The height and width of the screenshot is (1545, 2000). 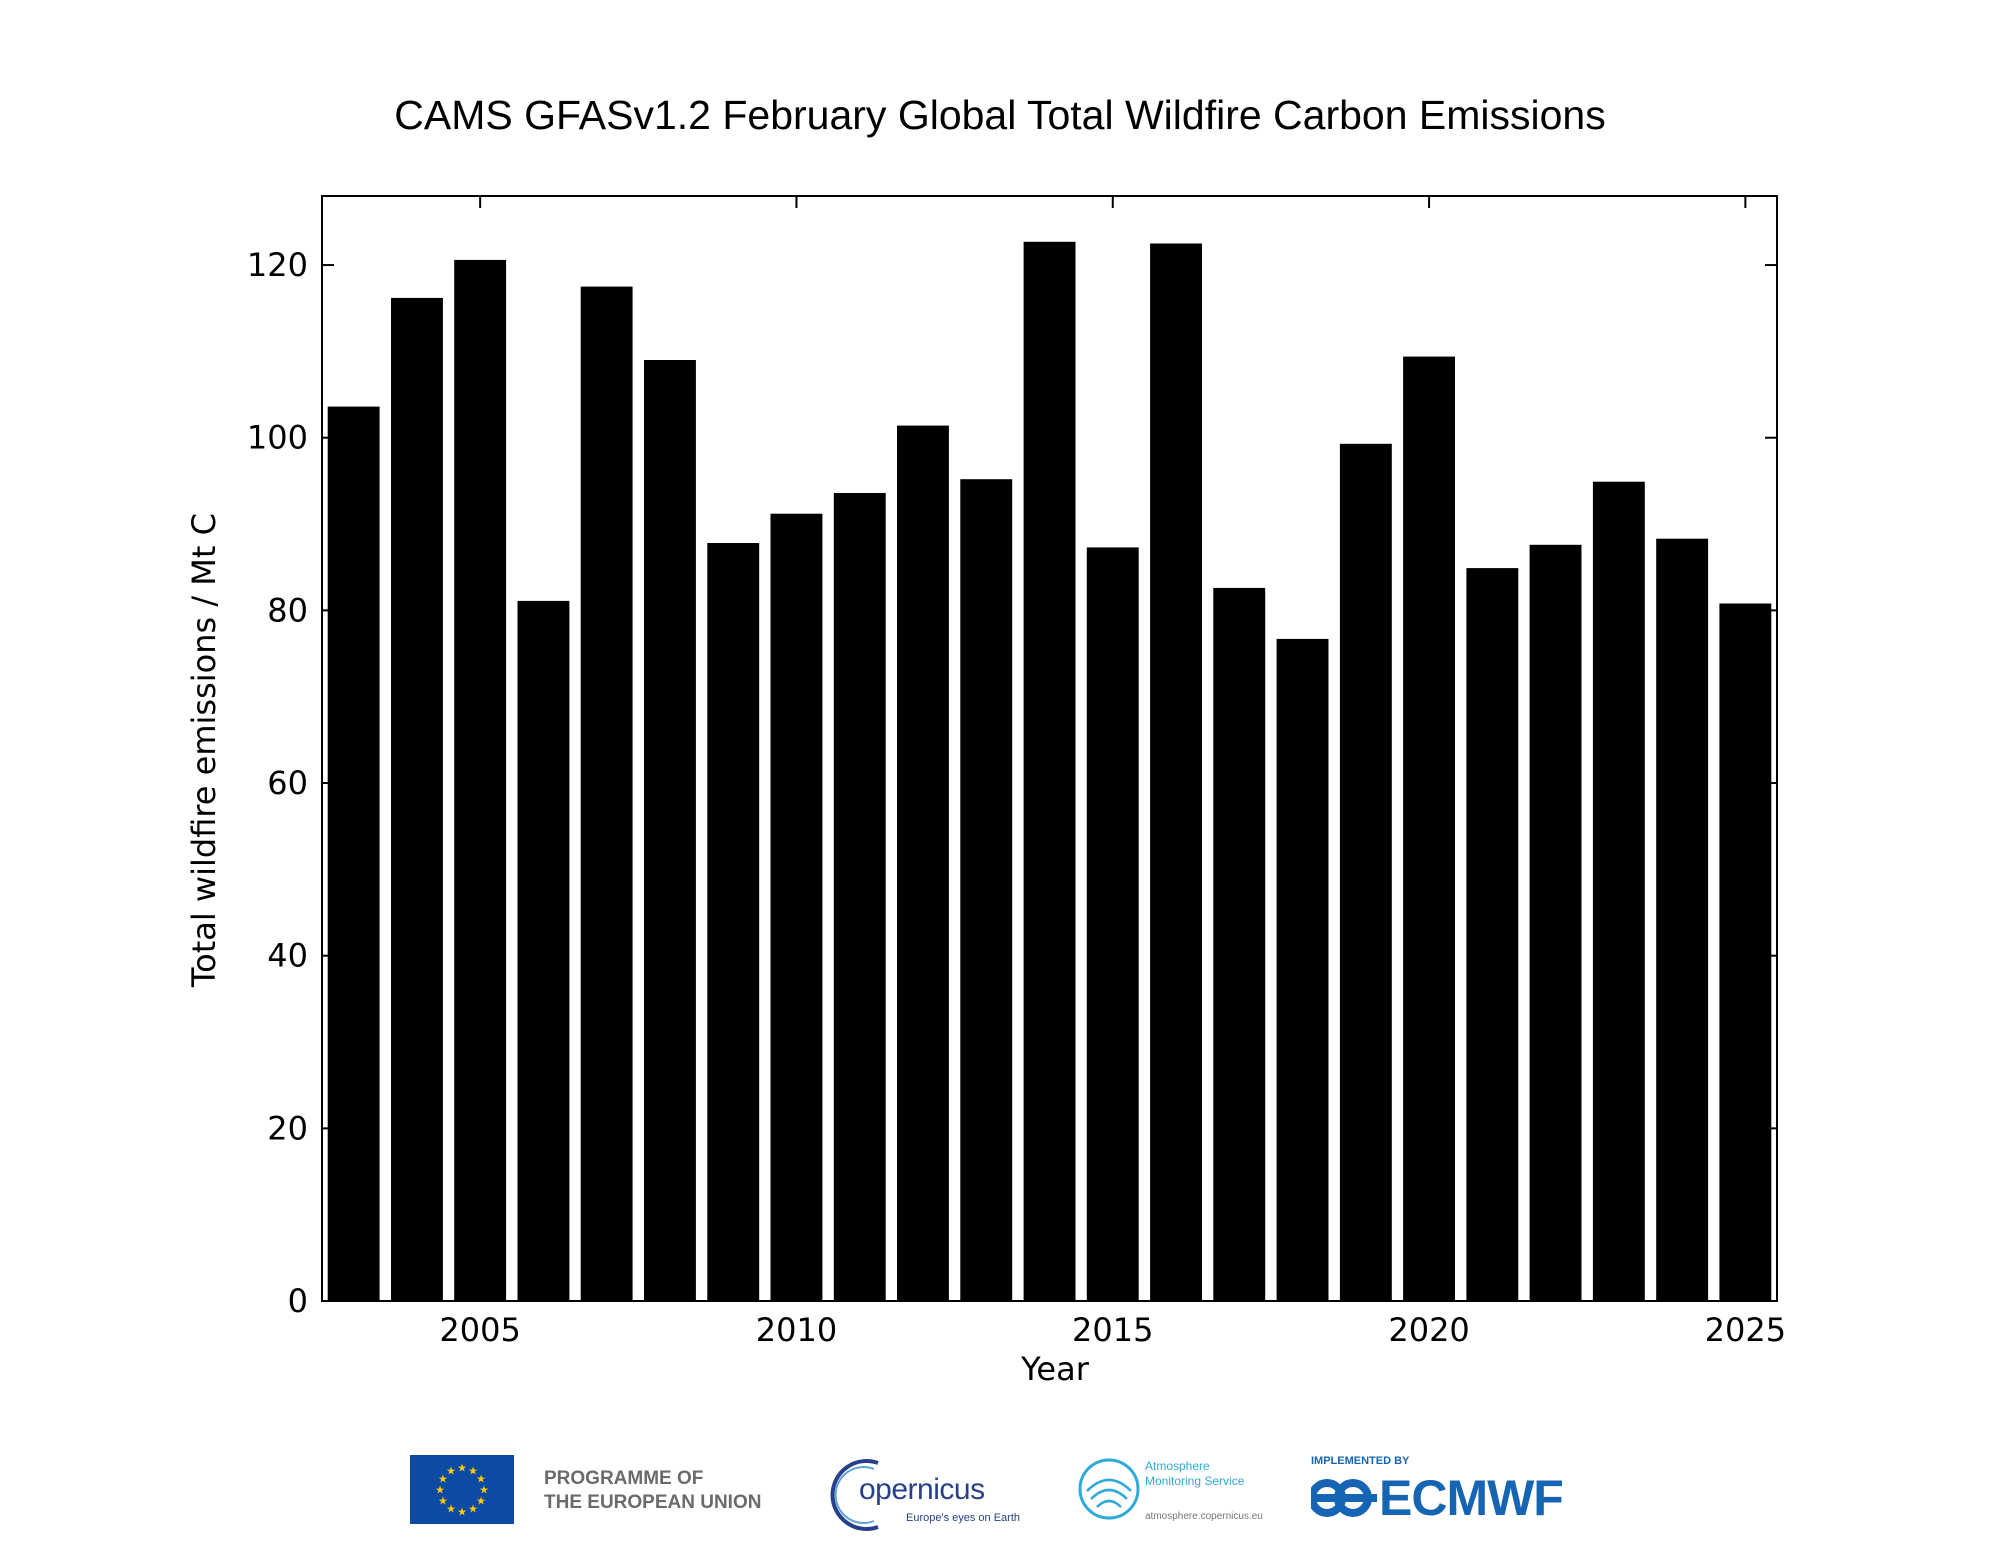 What do you see at coordinates (480, 780) in the screenshot?
I see `bar-2005` at bounding box center [480, 780].